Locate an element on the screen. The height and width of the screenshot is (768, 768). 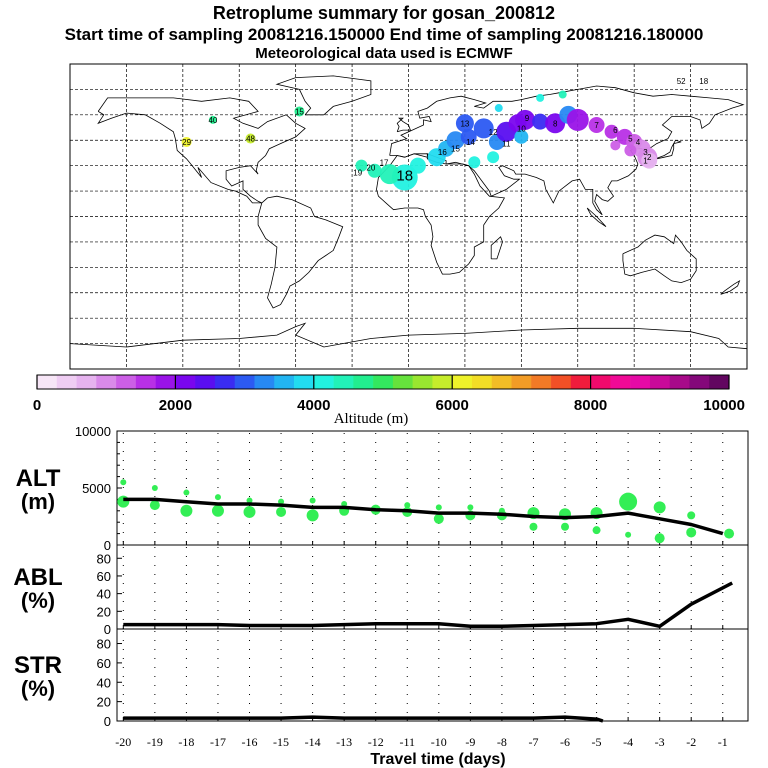
altitude-colorbar: 0 2000 4000 6000 8000 10000 Altitude (m) is located at coordinates (389, 400).